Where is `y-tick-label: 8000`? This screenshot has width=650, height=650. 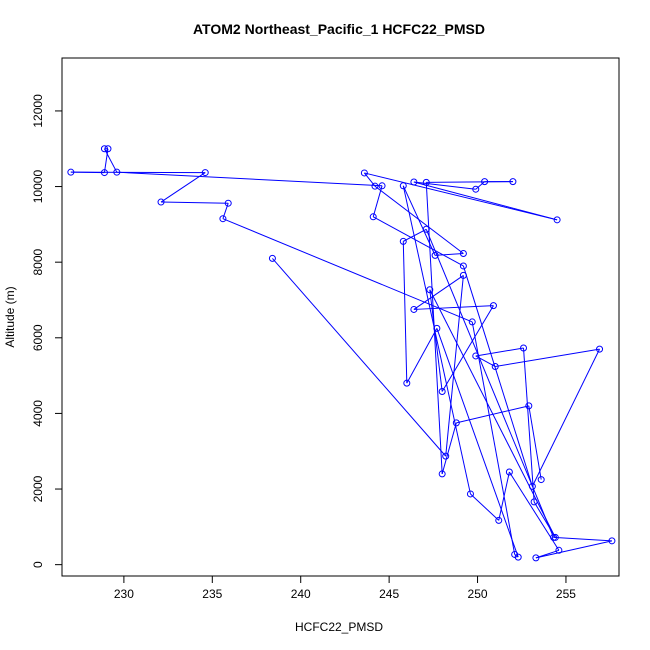 y-tick-label: 8000 is located at coordinates (38, 262).